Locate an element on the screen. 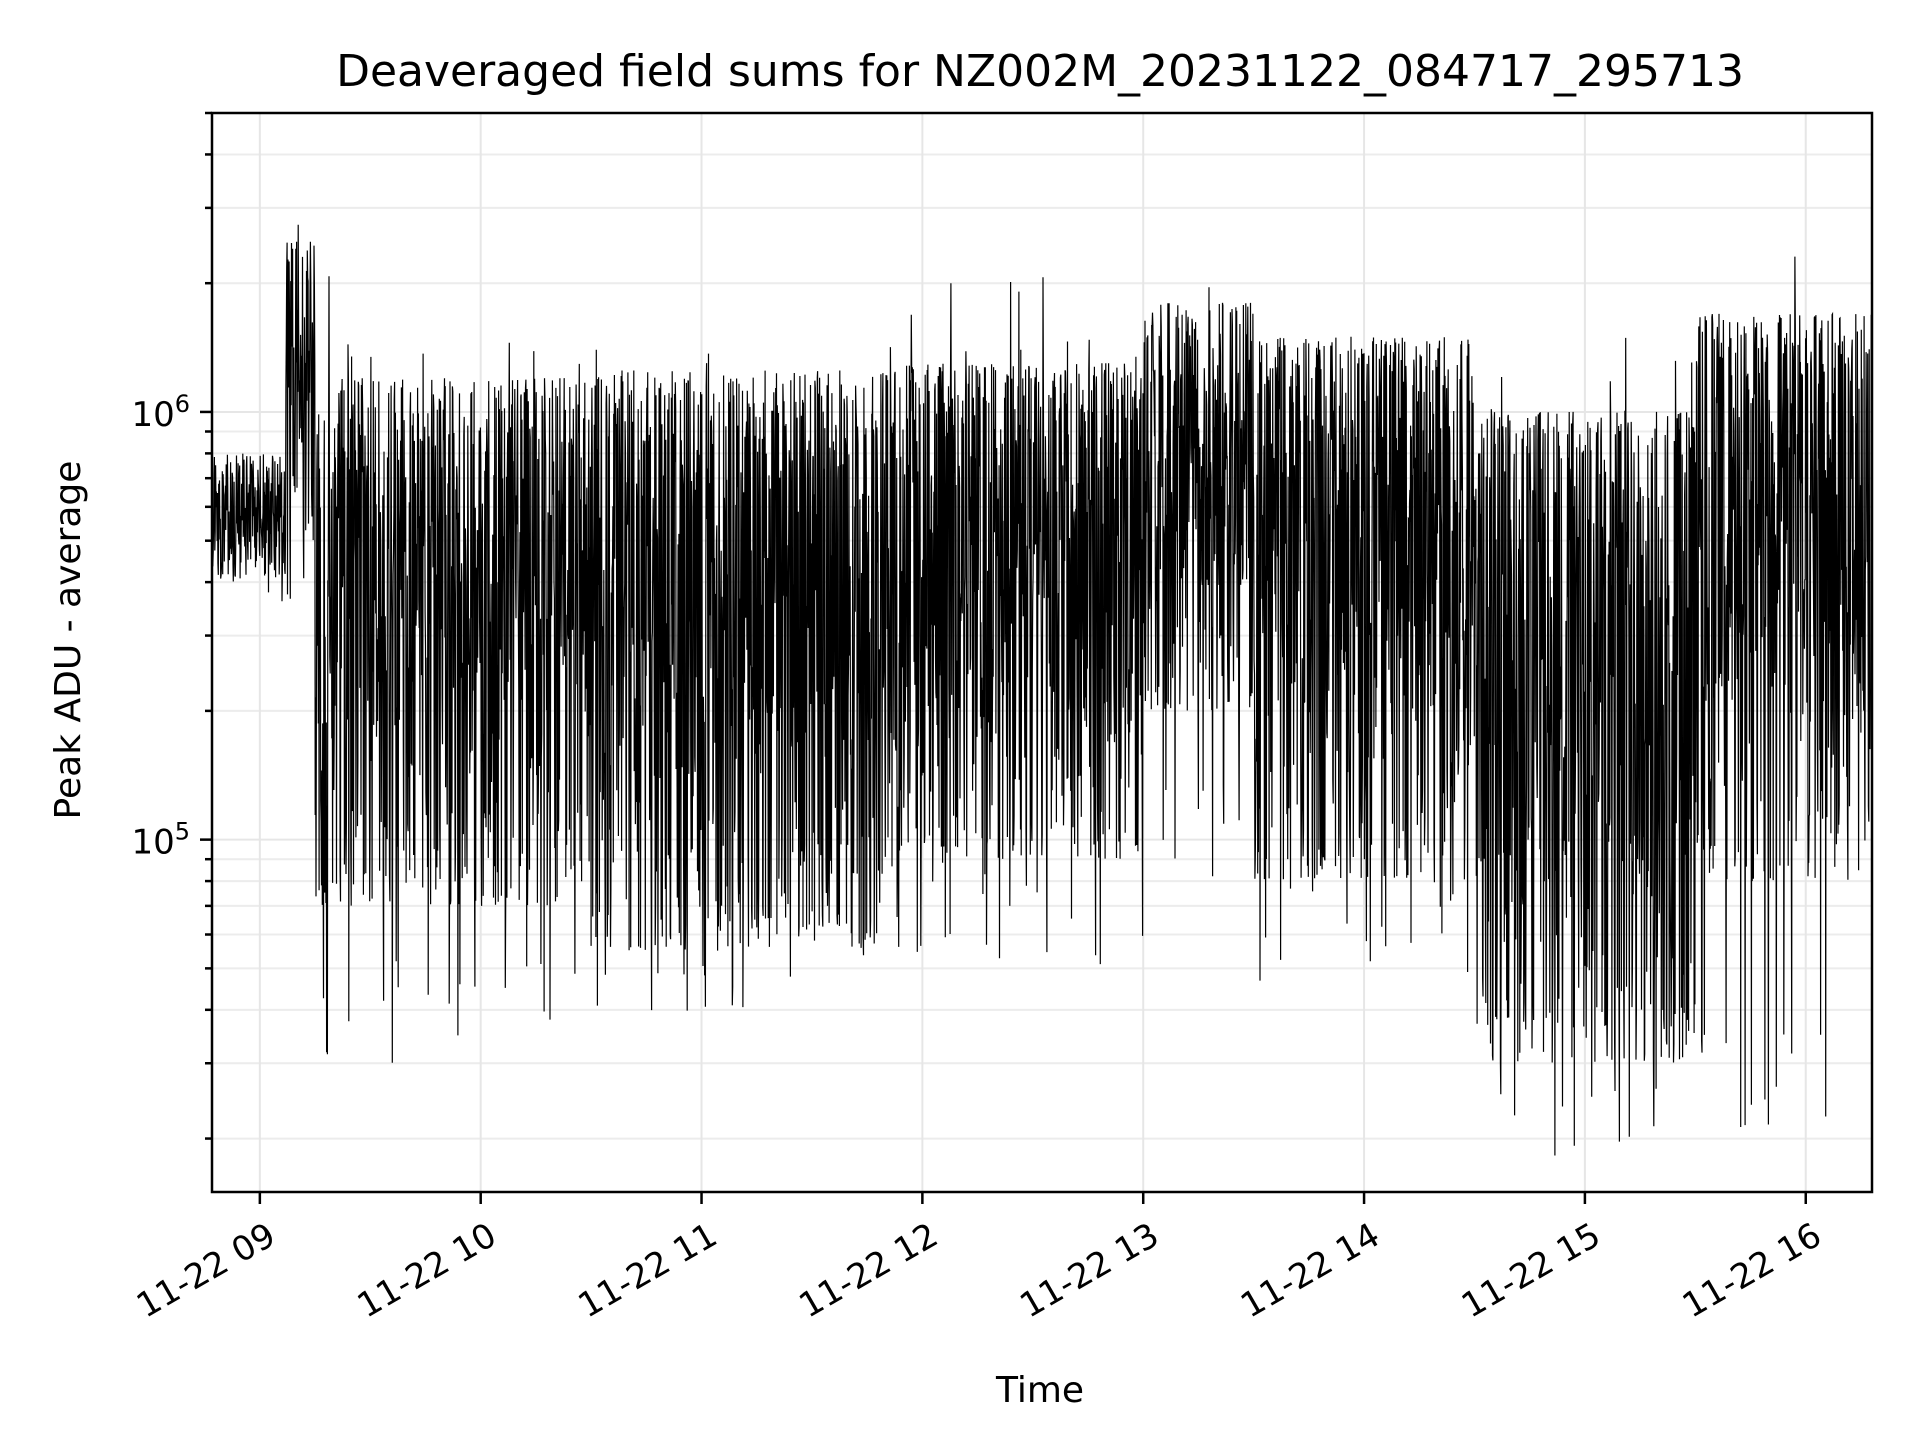 The image size is (1920, 1440). y-axis: 10⁵ 10⁶ is located at coordinates (171, 625).